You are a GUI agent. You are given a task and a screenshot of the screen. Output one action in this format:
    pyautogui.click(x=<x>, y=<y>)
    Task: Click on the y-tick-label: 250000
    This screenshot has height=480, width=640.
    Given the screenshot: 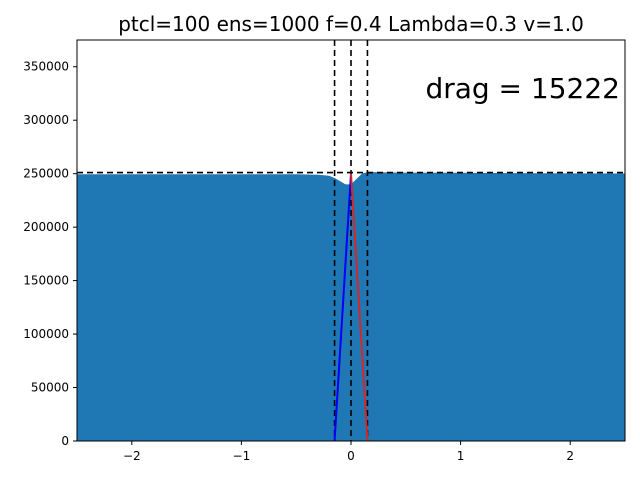 What is the action you would take?
    pyautogui.click(x=46, y=174)
    